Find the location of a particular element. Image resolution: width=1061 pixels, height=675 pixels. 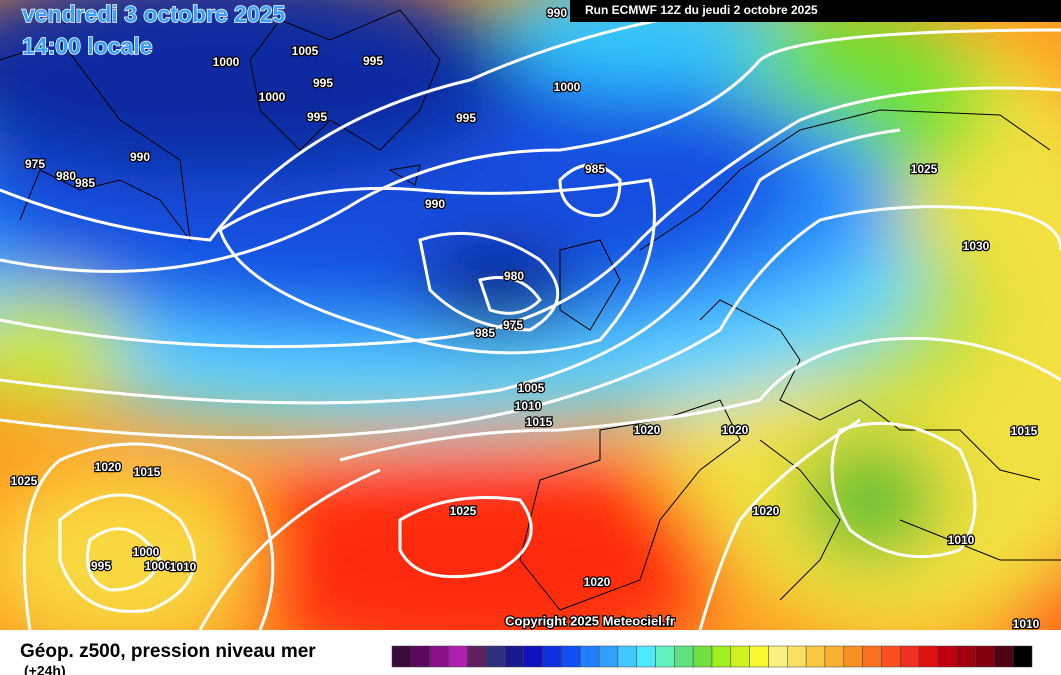

run-banner is located at coordinates (815, 11).